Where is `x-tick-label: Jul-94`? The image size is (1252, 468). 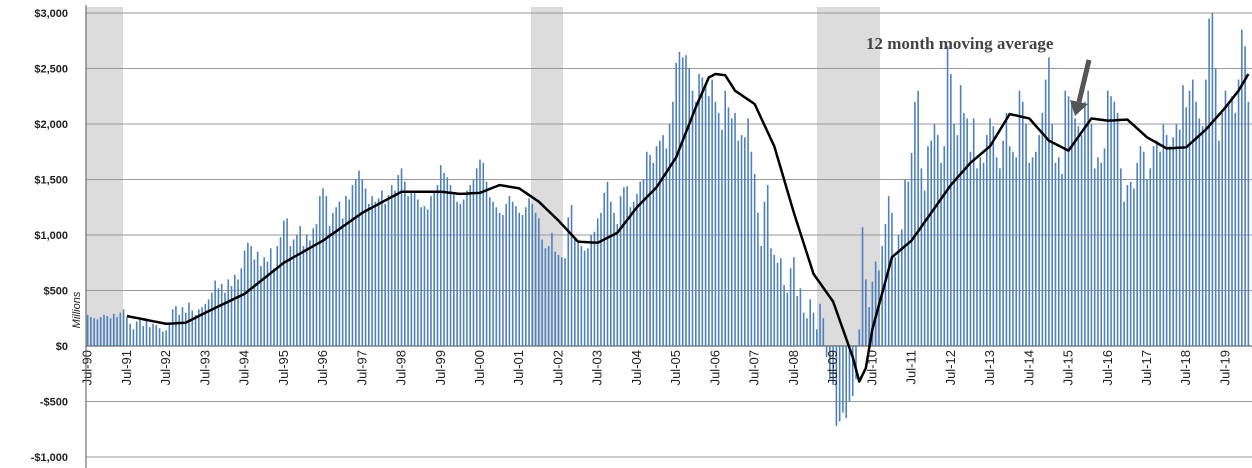 x-tick-label: Jul-94 is located at coordinates (244, 367).